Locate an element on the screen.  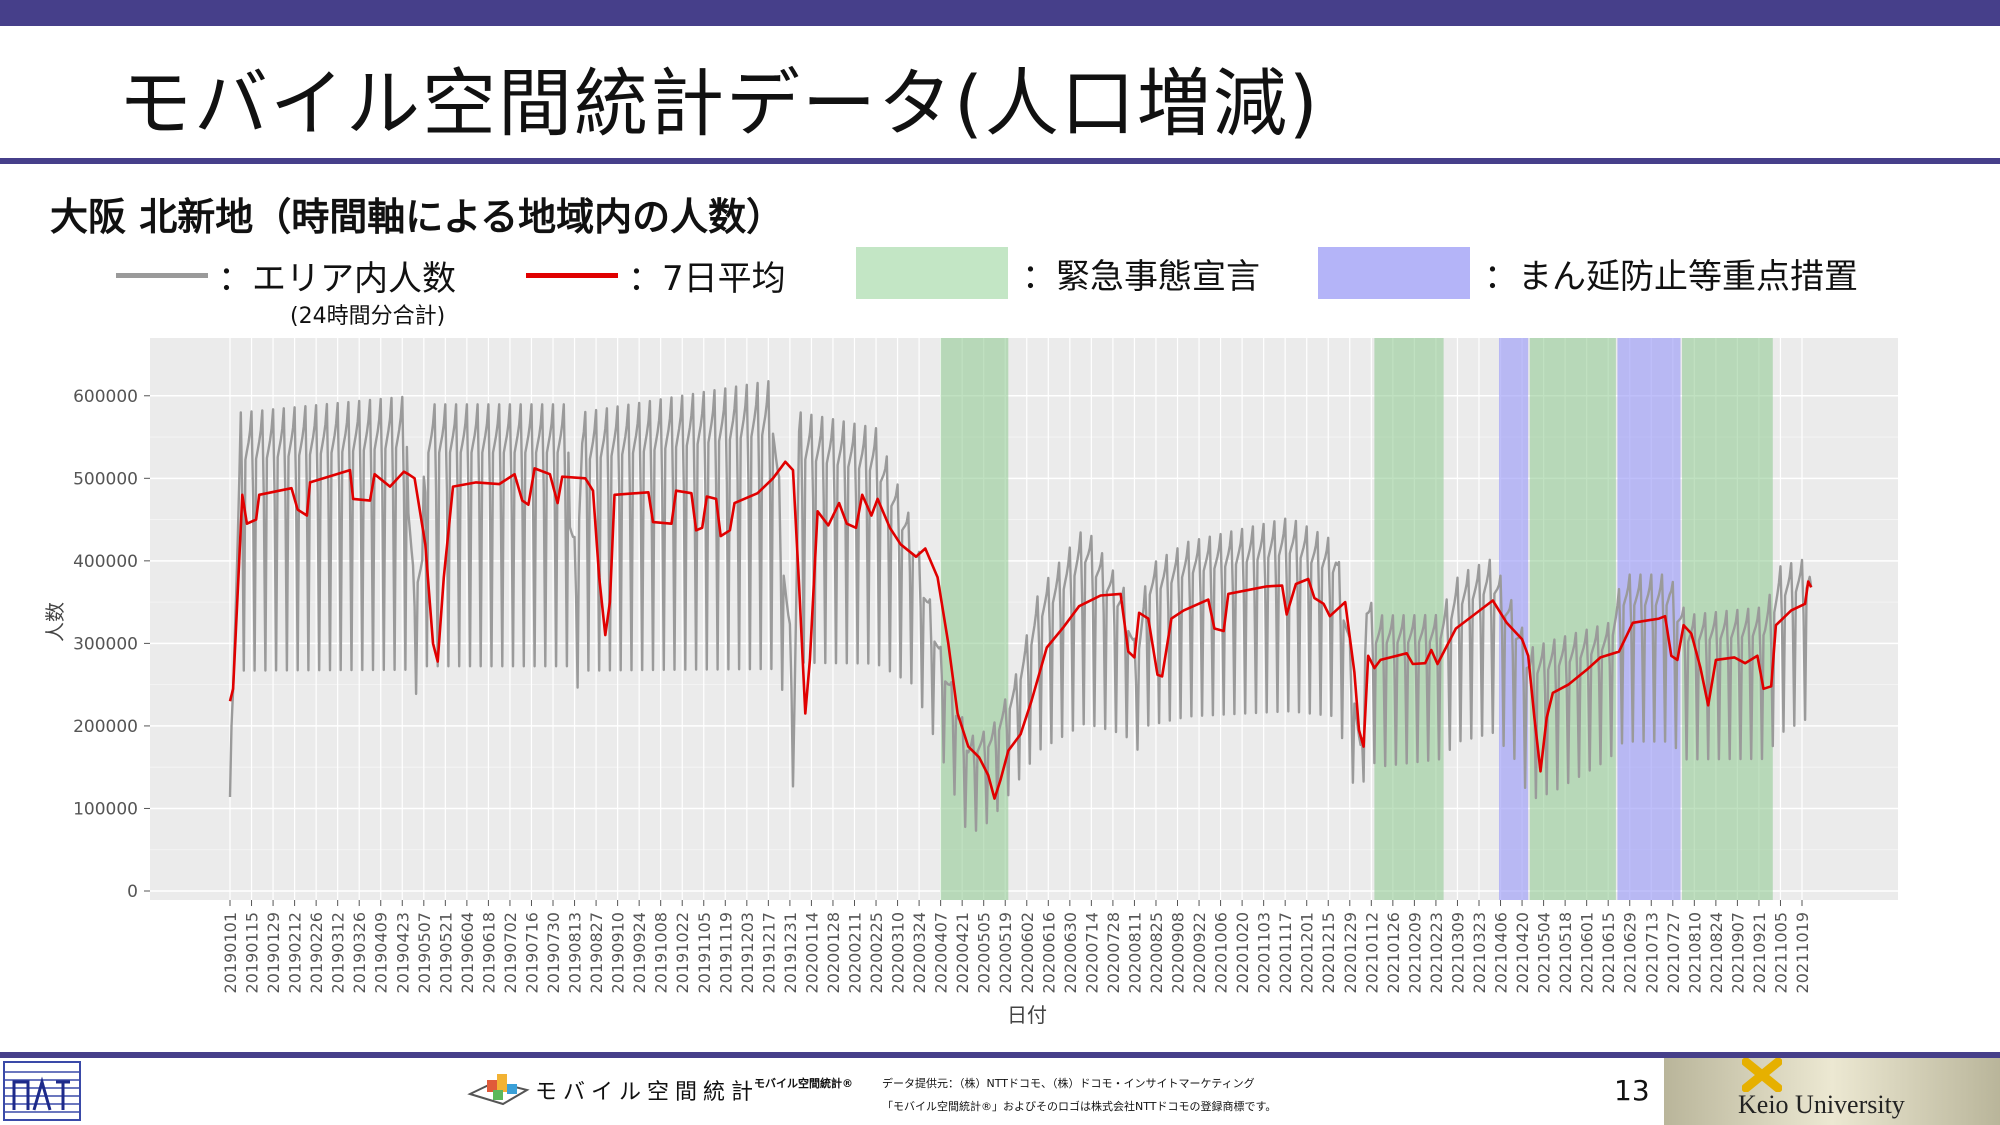
x-tick-label: 20201117 is located at coordinates (1285, 952).